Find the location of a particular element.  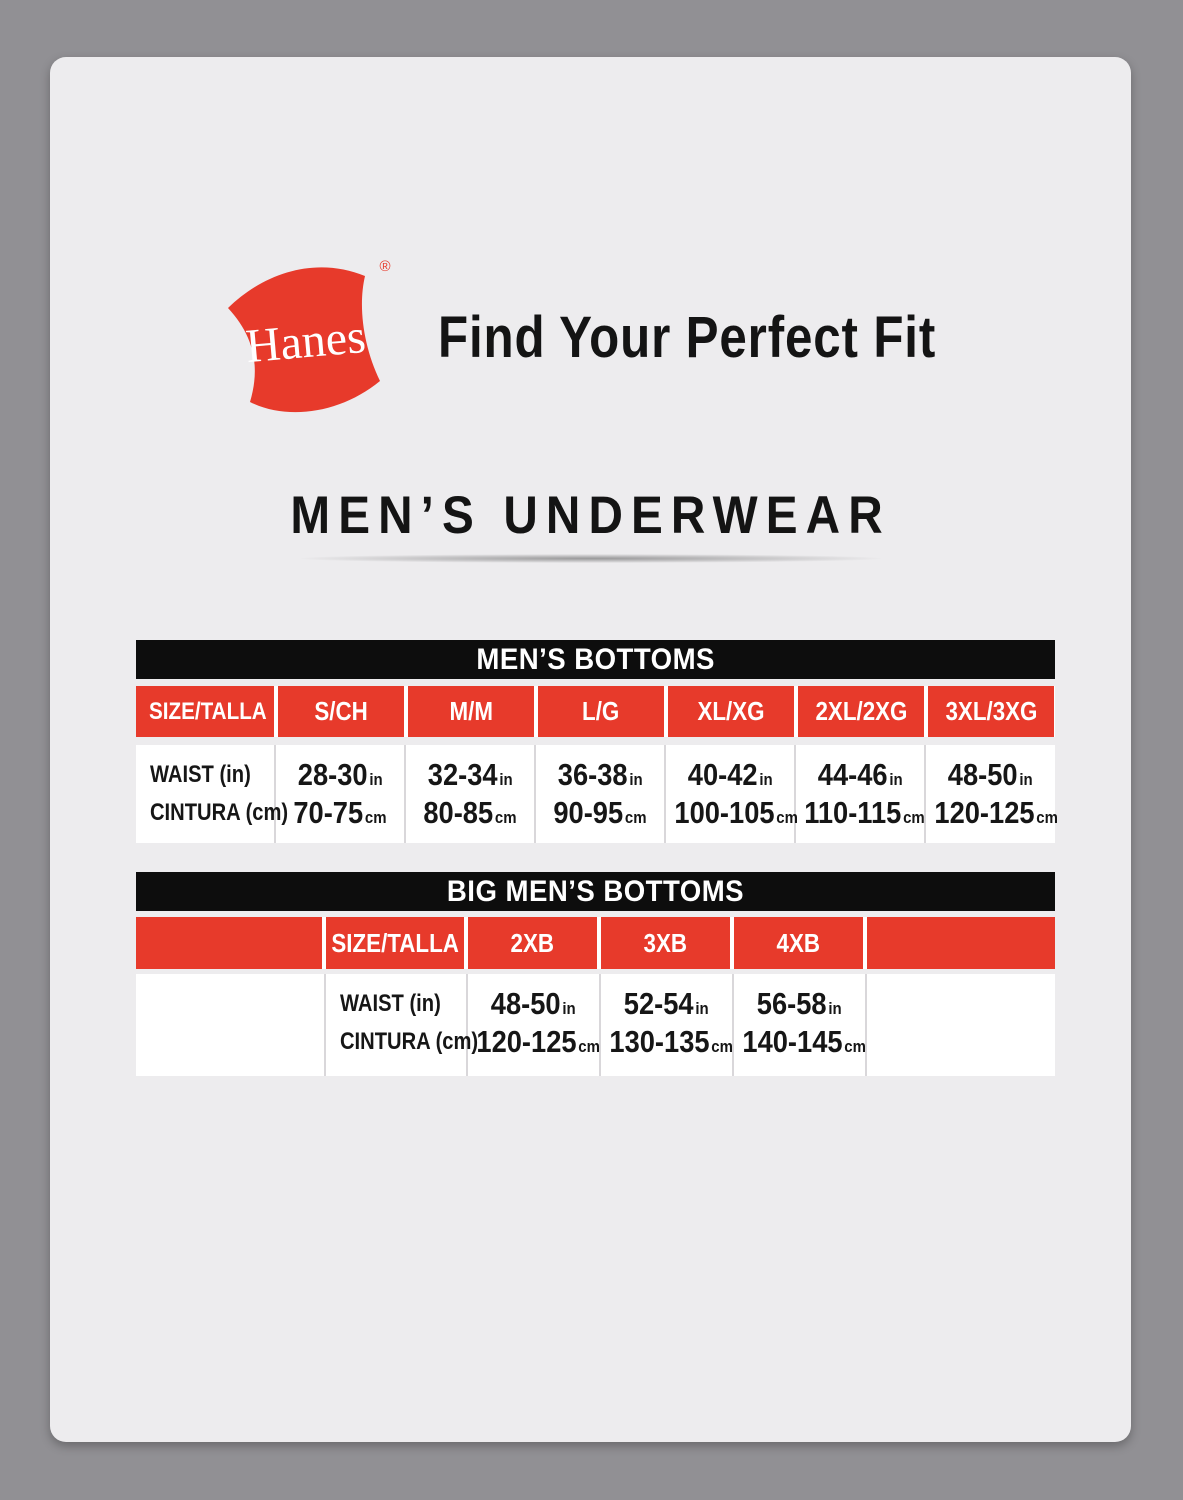

size-talla-cell: SIZE/TALLA is located at coordinates (205, 711).